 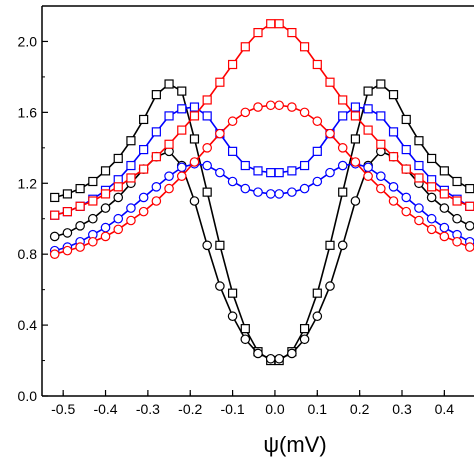 What do you see at coordinates (28, 254) in the screenshot?
I see `y-tick-label: 0.8` at bounding box center [28, 254].